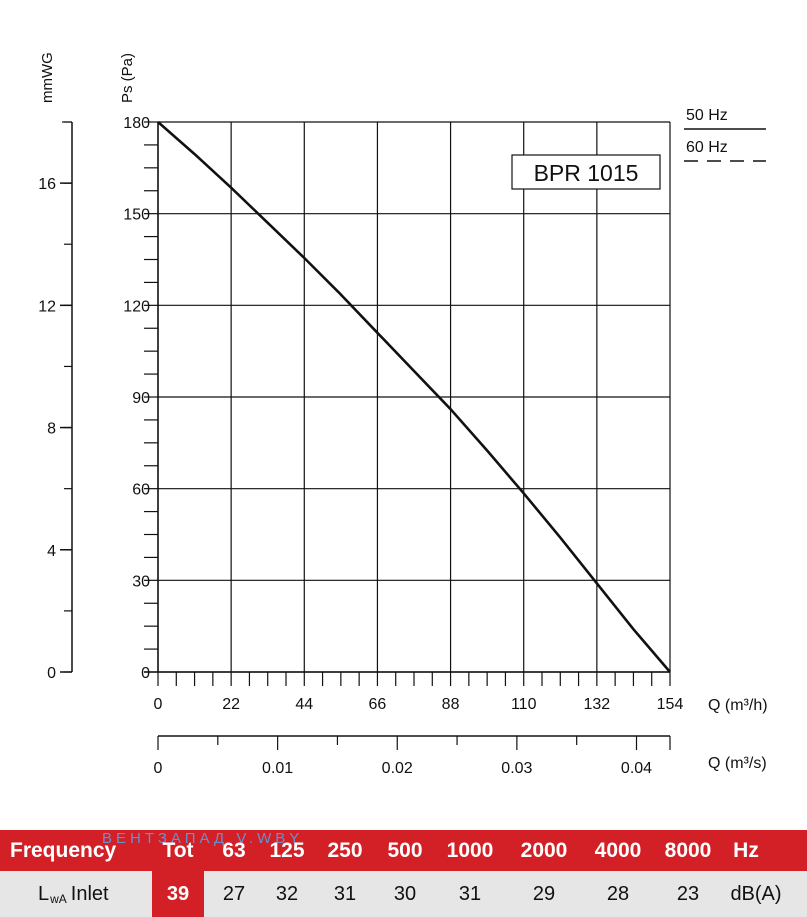  Describe the element at coordinates (178, 894) in the screenshot. I see `tot-value: 39` at that location.